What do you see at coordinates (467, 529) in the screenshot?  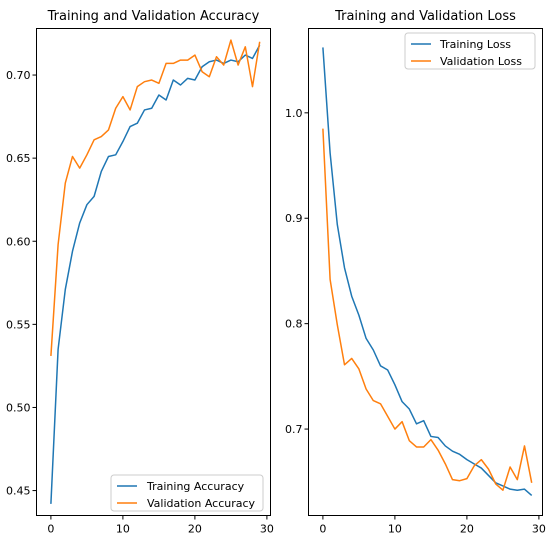 I see `loss-x-tick-label: 20` at bounding box center [467, 529].